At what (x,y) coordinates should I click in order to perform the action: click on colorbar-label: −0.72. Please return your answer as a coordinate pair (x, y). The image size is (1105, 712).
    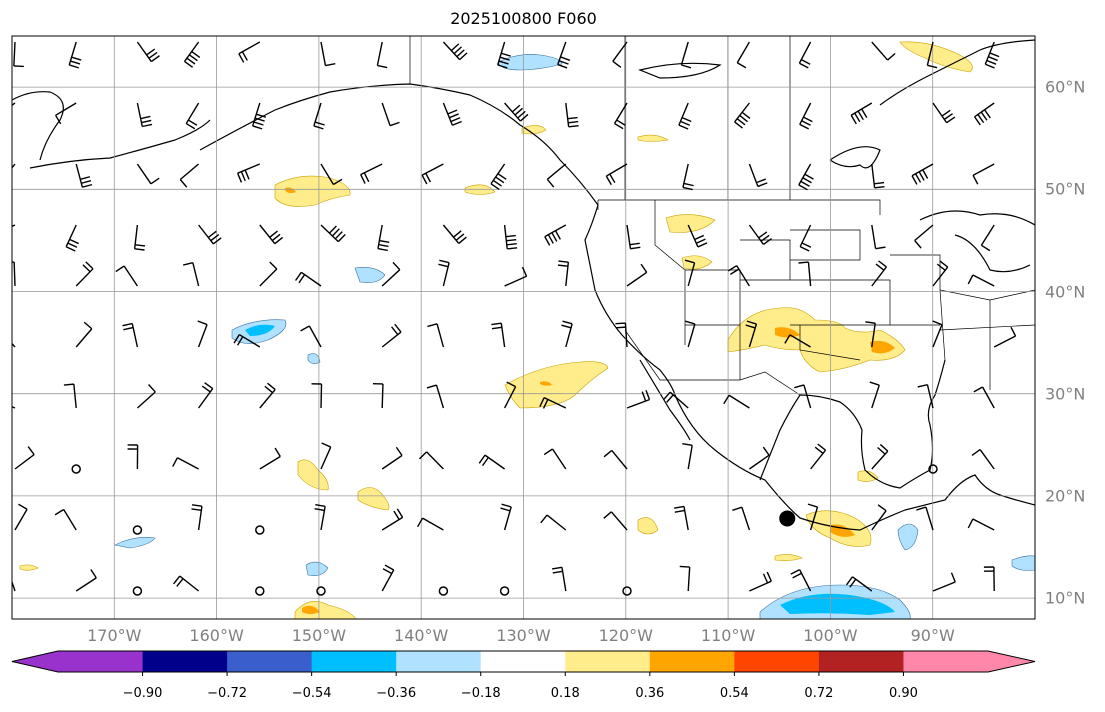
    Looking at the image, I should click on (227, 693).